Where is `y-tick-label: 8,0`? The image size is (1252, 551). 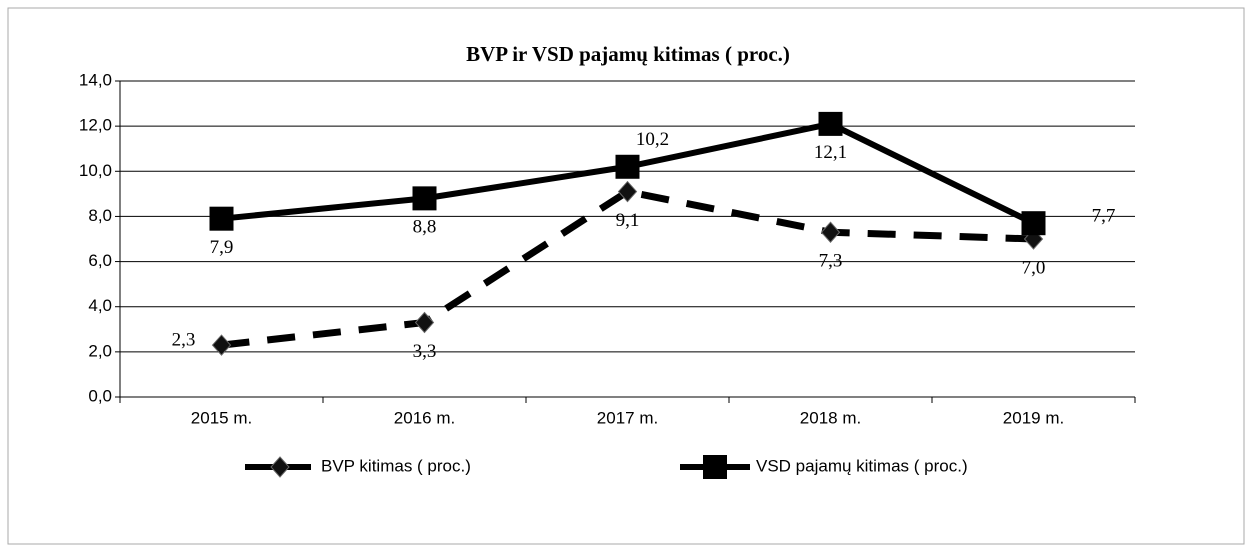 y-tick-label: 8,0 is located at coordinates (100, 215).